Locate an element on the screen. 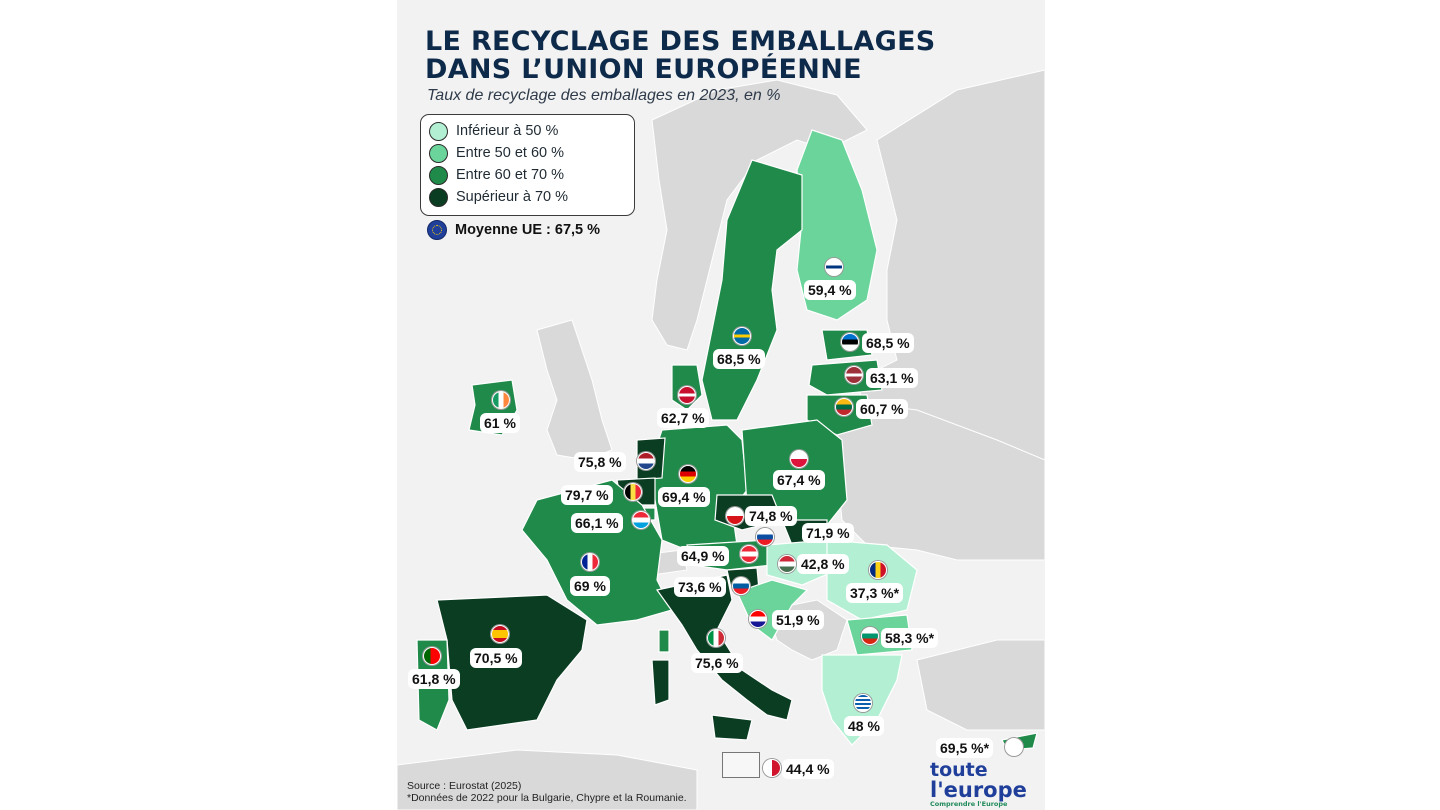 The width and height of the screenshot is (1440, 810). legend-item: Entre 50 et 60 % is located at coordinates (496, 153).